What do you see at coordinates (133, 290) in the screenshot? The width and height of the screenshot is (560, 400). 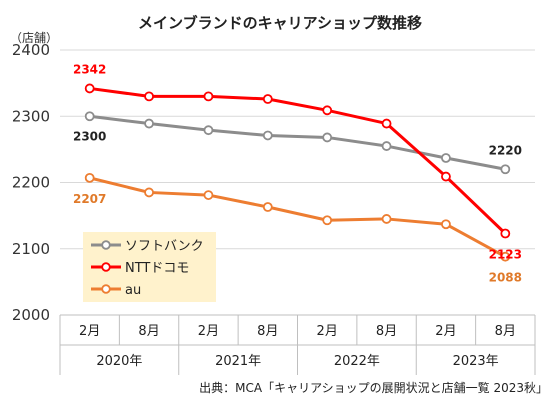 I see `legend-label: au` at bounding box center [133, 290].